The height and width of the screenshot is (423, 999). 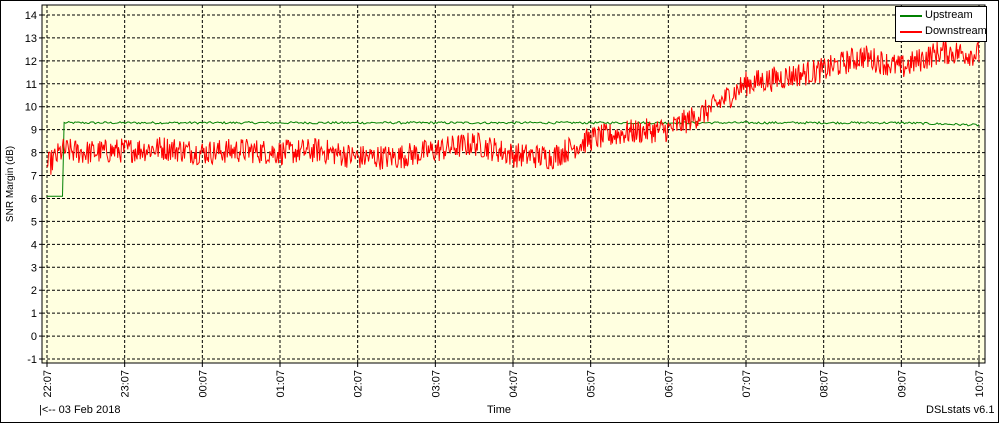 I want to click on y-tick-label: 1, so click(x=34, y=314).